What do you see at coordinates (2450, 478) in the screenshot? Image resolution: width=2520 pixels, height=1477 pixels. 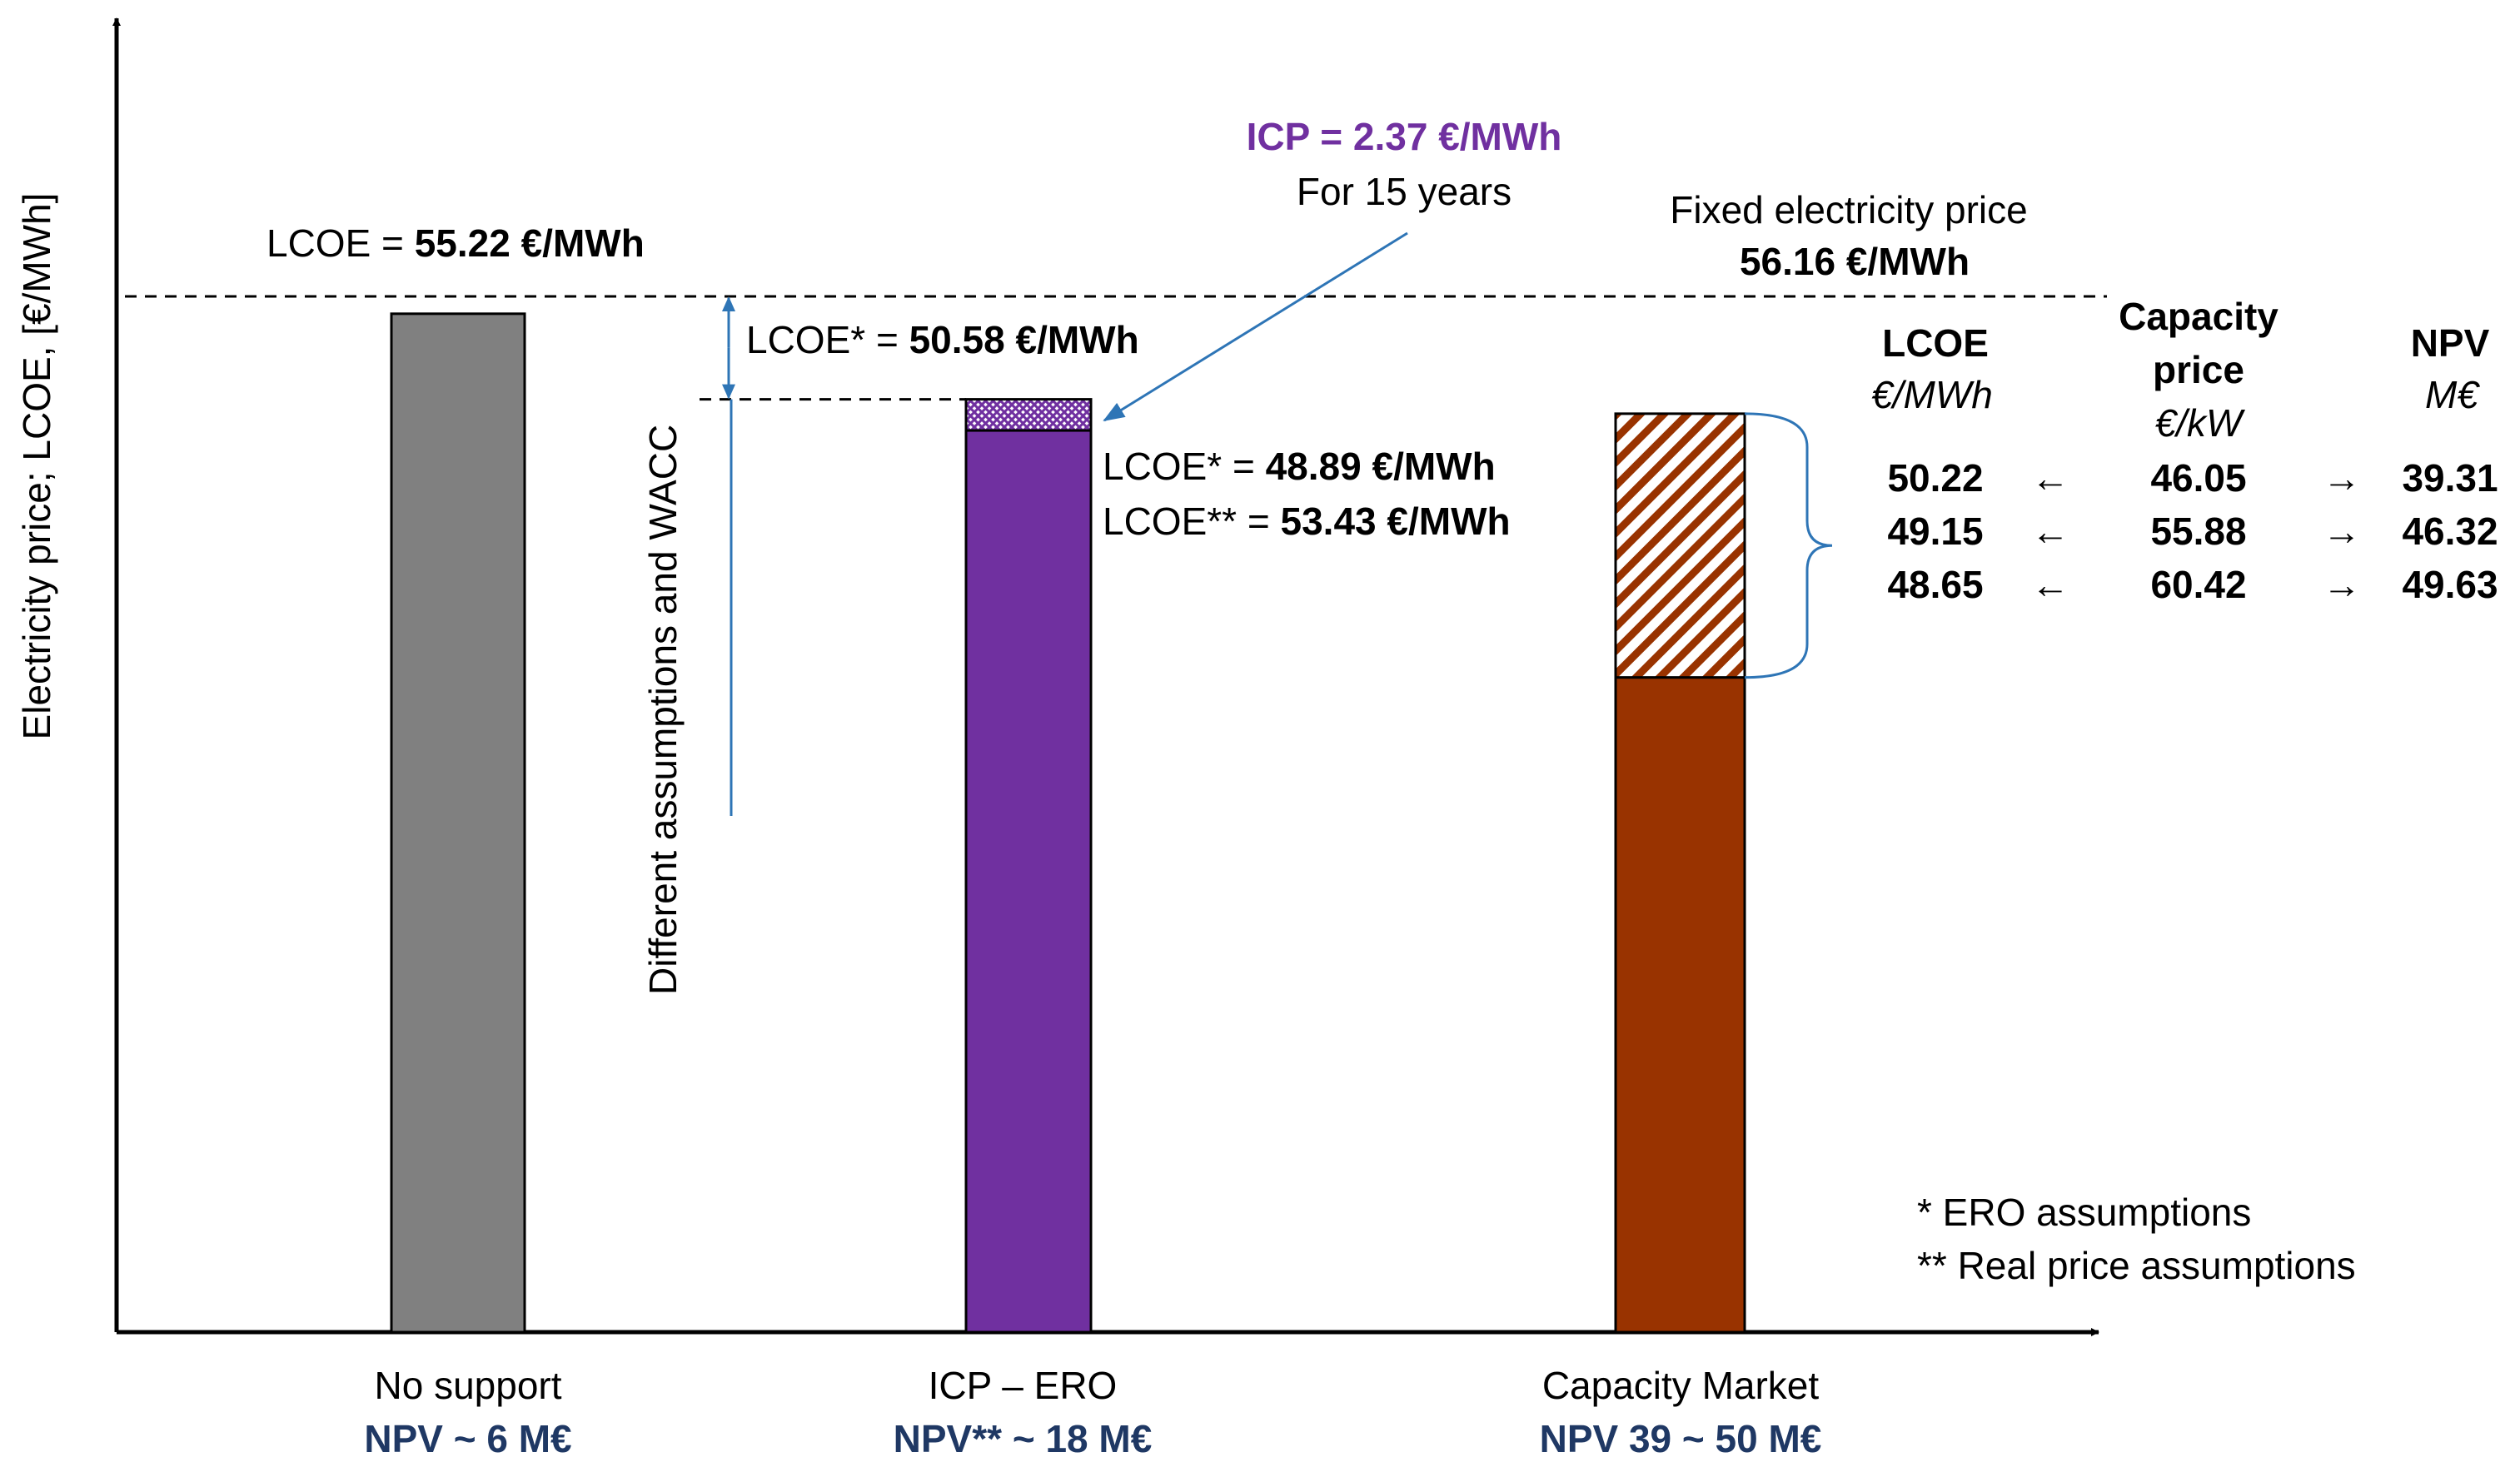 I see `table-row-1-npv: 39.31` at bounding box center [2450, 478].